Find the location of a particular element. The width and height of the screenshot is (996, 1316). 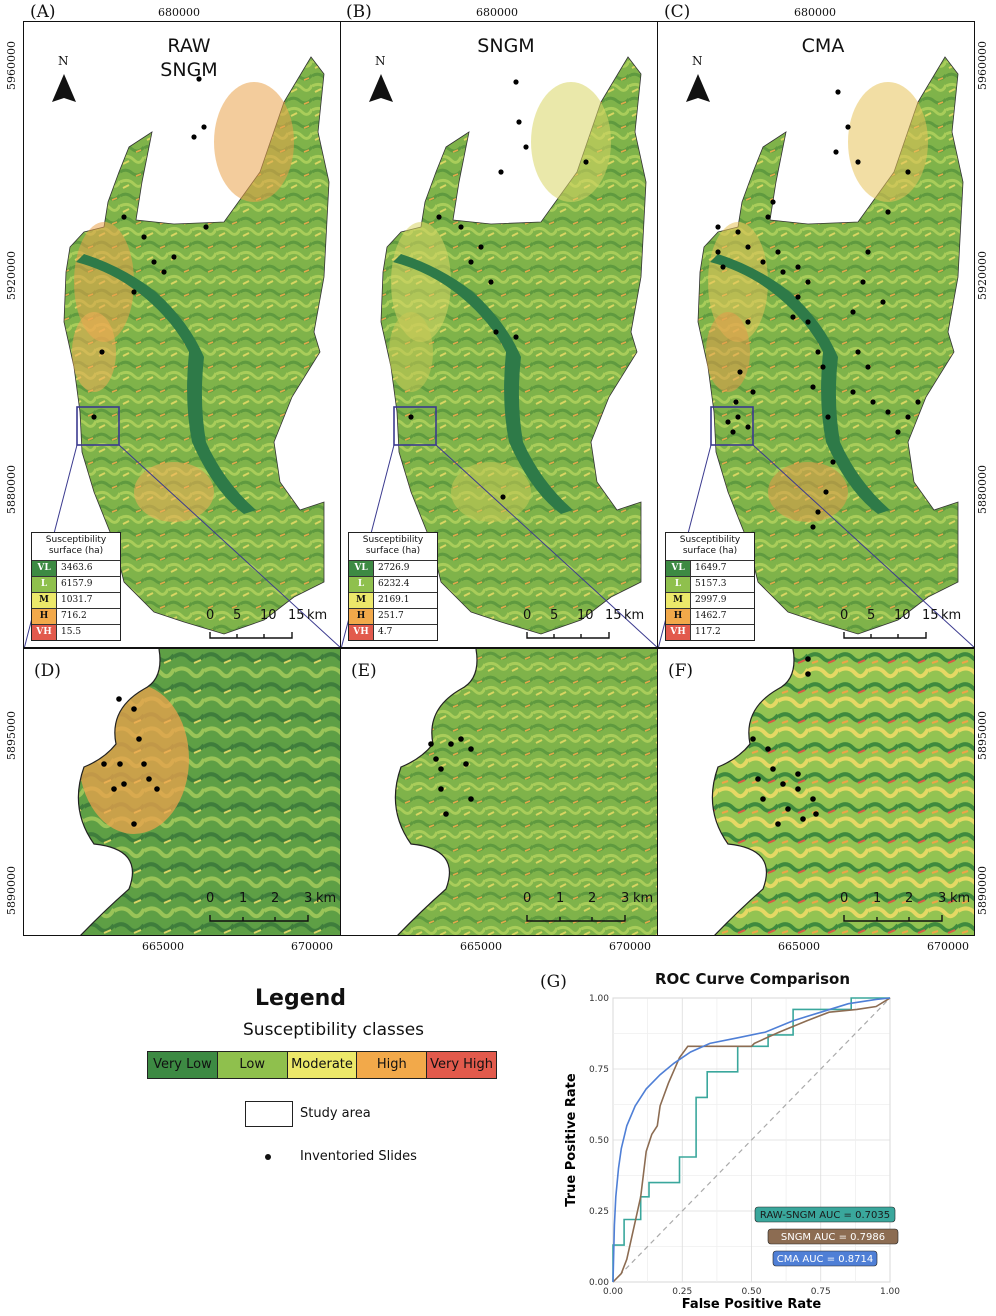

scale-tick-label: 10 is located at coordinates (902, 615).